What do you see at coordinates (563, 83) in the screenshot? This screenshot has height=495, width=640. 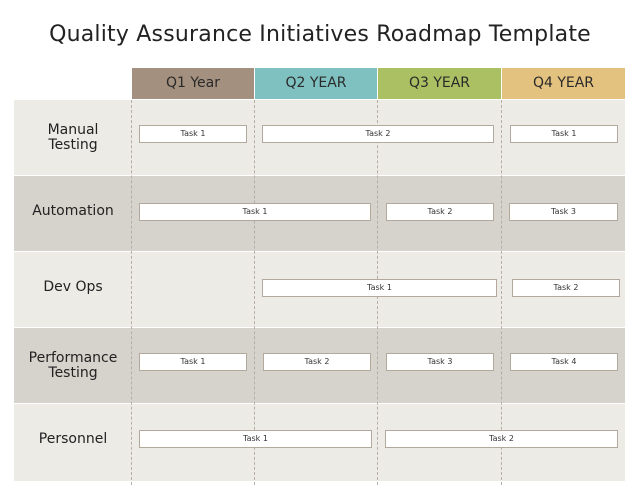 I see `quarter-header-q4: Q4 YEAR` at bounding box center [563, 83].